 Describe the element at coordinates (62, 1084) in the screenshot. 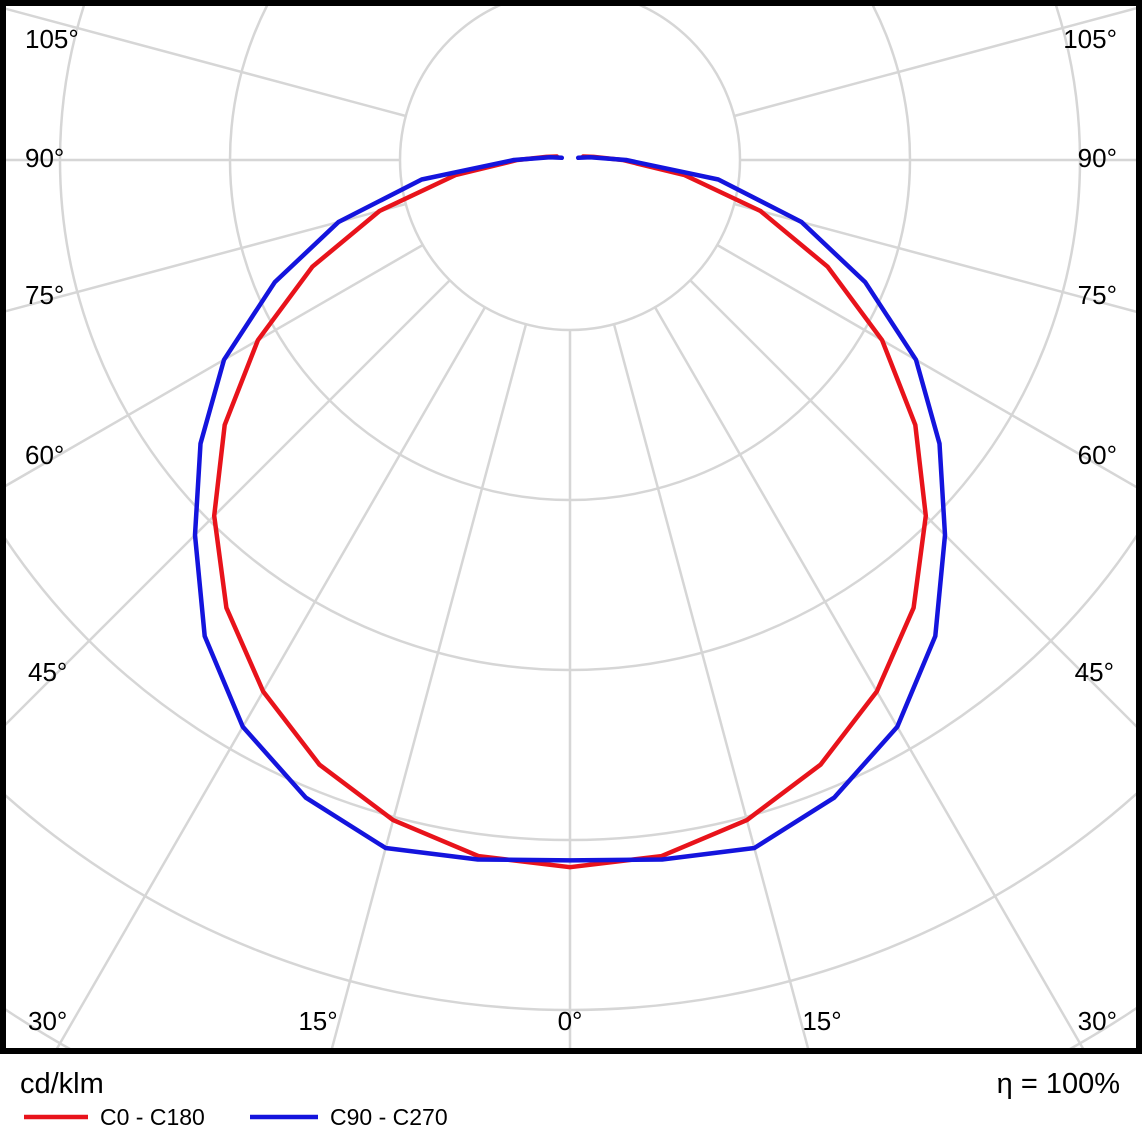

I see `units-label: cd/klm` at that location.